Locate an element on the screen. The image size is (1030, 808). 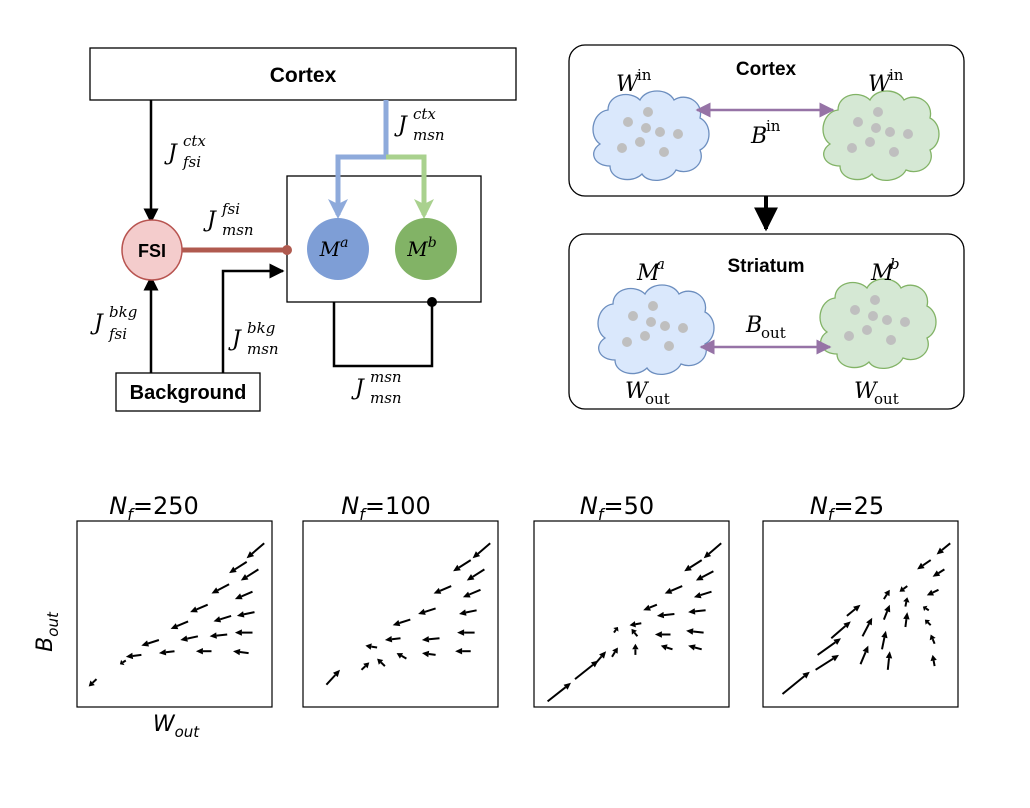
msn-b-node is located at coordinates (426, 249).